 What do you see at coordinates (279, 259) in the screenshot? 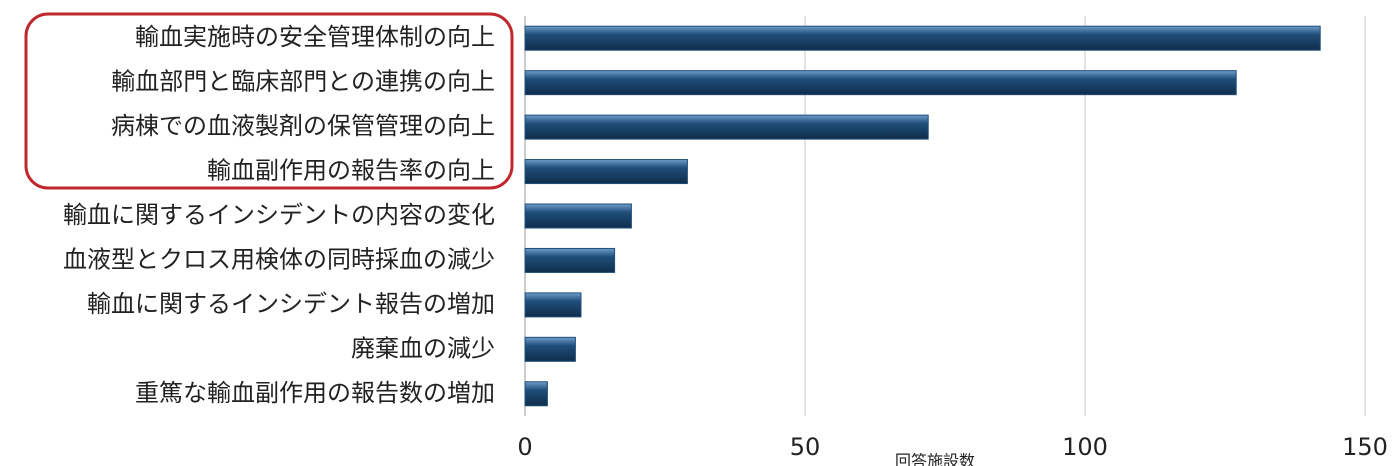
I see `y-tick-label: 血液型とクロス用検体の同時採血の減少` at bounding box center [279, 259].